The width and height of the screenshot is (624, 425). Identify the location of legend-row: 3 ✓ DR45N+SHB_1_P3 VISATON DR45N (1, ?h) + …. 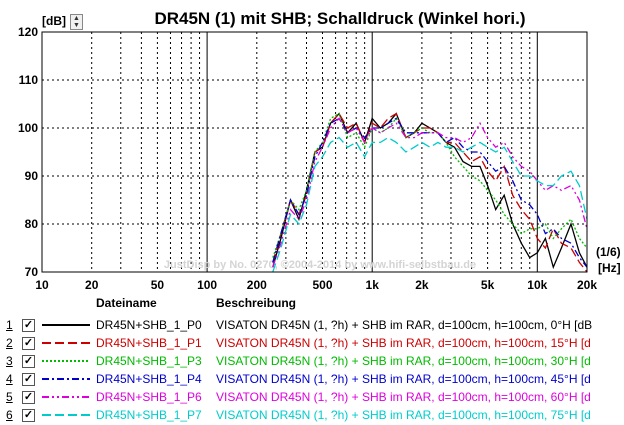
(312, 361).